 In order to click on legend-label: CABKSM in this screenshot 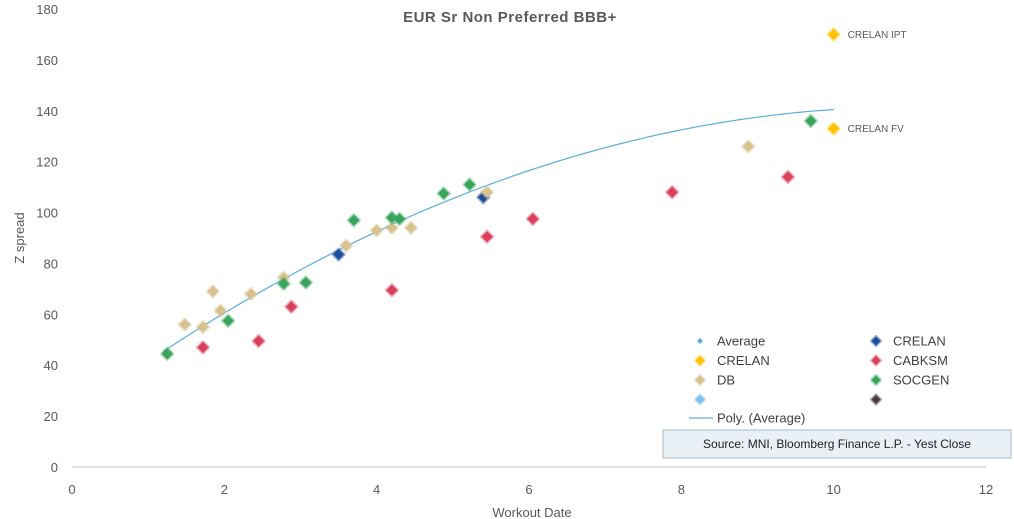, I will do `click(920, 360)`.